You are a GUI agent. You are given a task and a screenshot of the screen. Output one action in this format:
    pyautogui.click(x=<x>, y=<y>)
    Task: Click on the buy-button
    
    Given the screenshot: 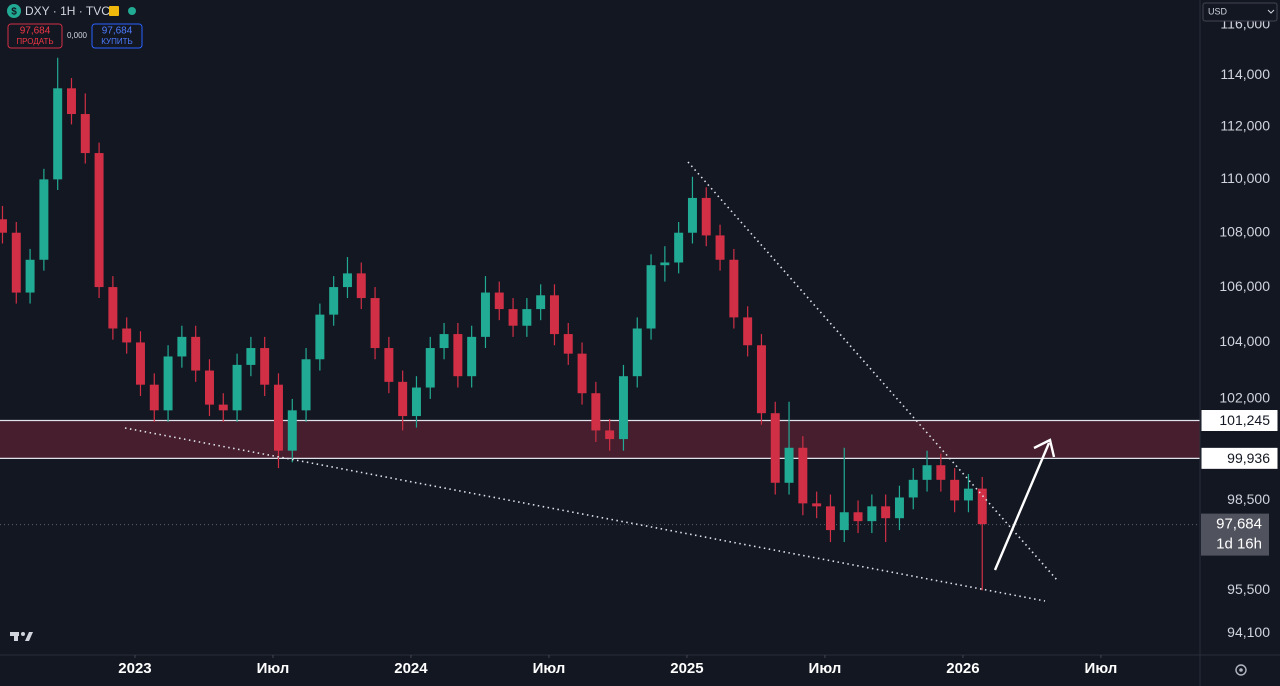 What is the action you would take?
    pyautogui.click(x=117, y=36)
    